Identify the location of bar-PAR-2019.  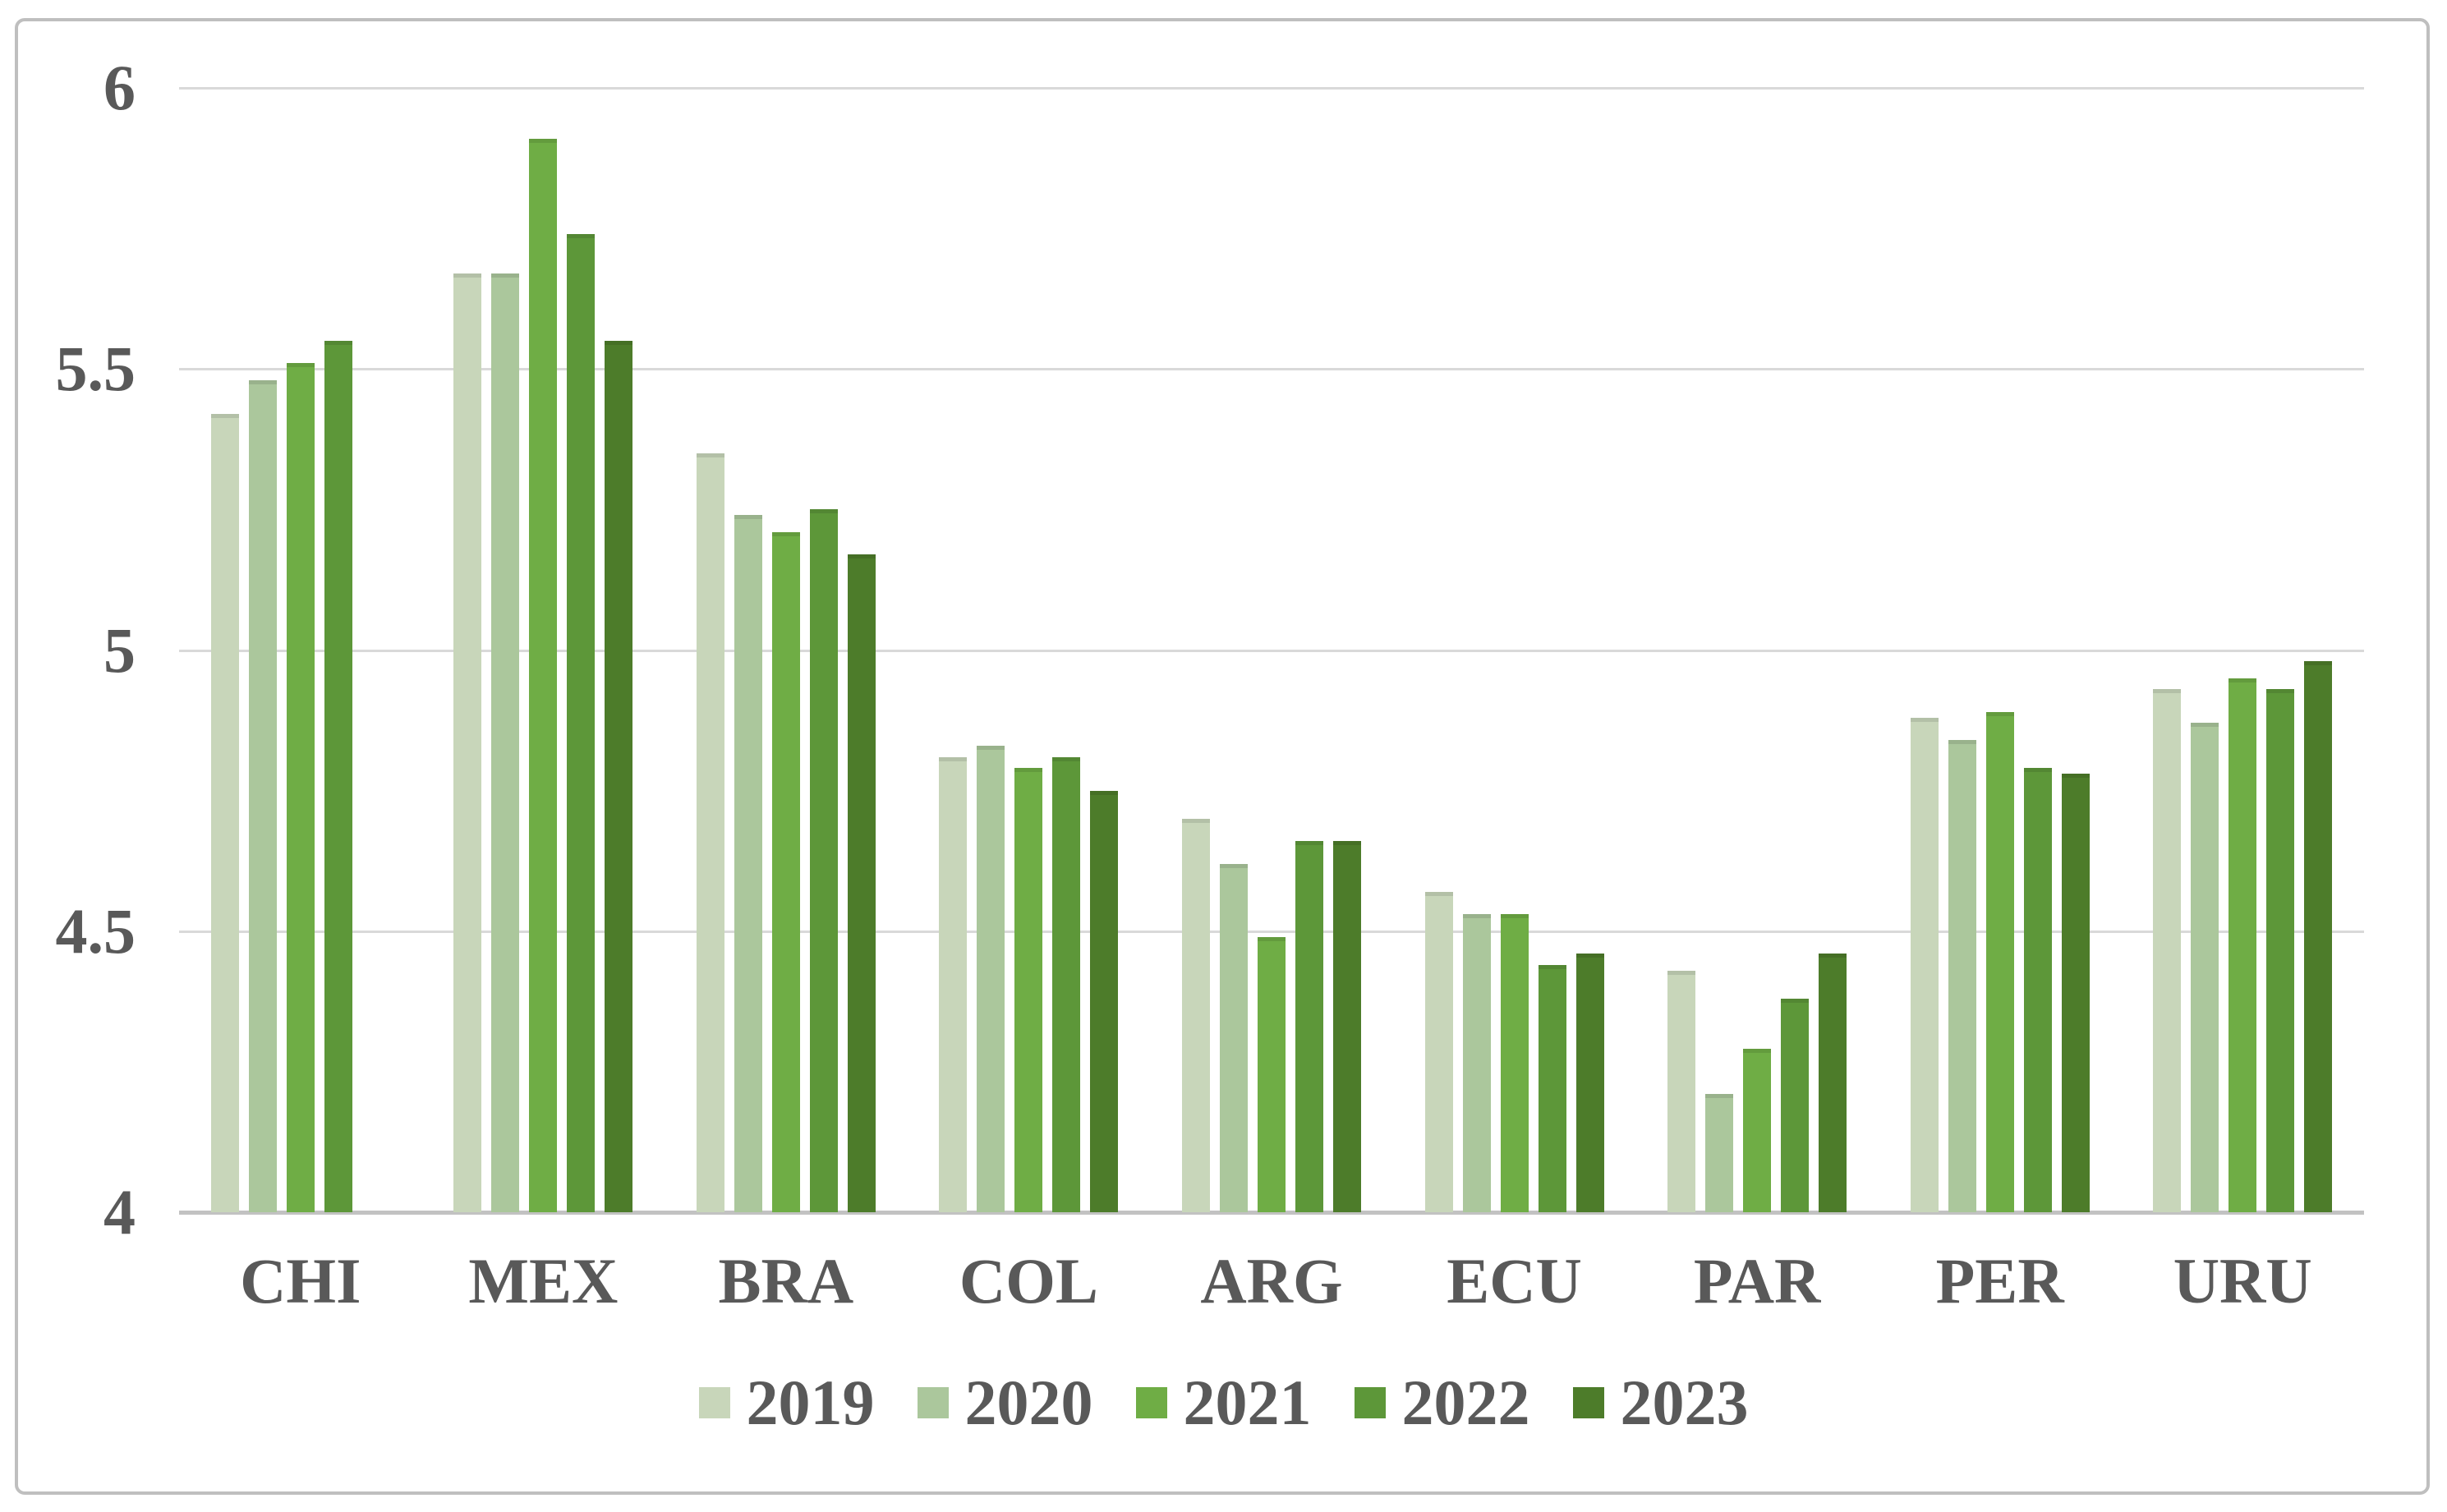
(1682, 1091).